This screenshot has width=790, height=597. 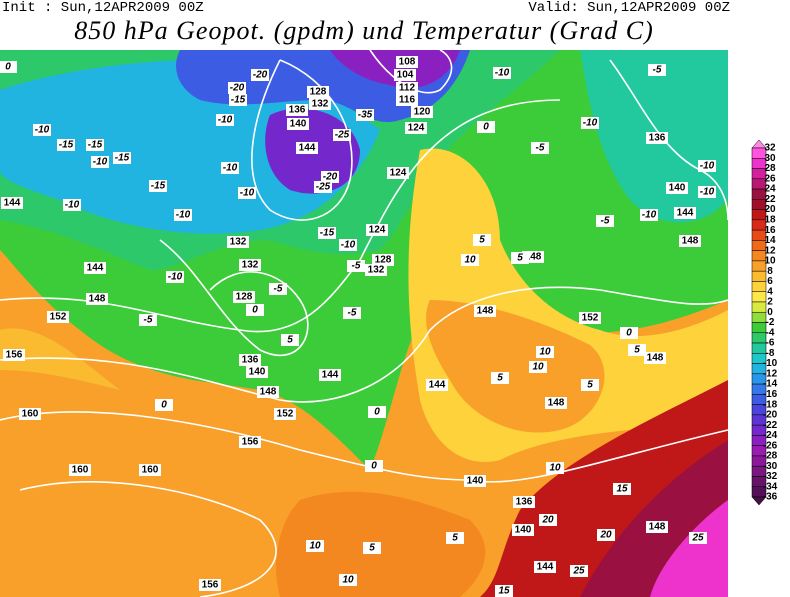 What do you see at coordinates (605, 535) in the screenshot?
I see `temperature-label: 20` at bounding box center [605, 535].